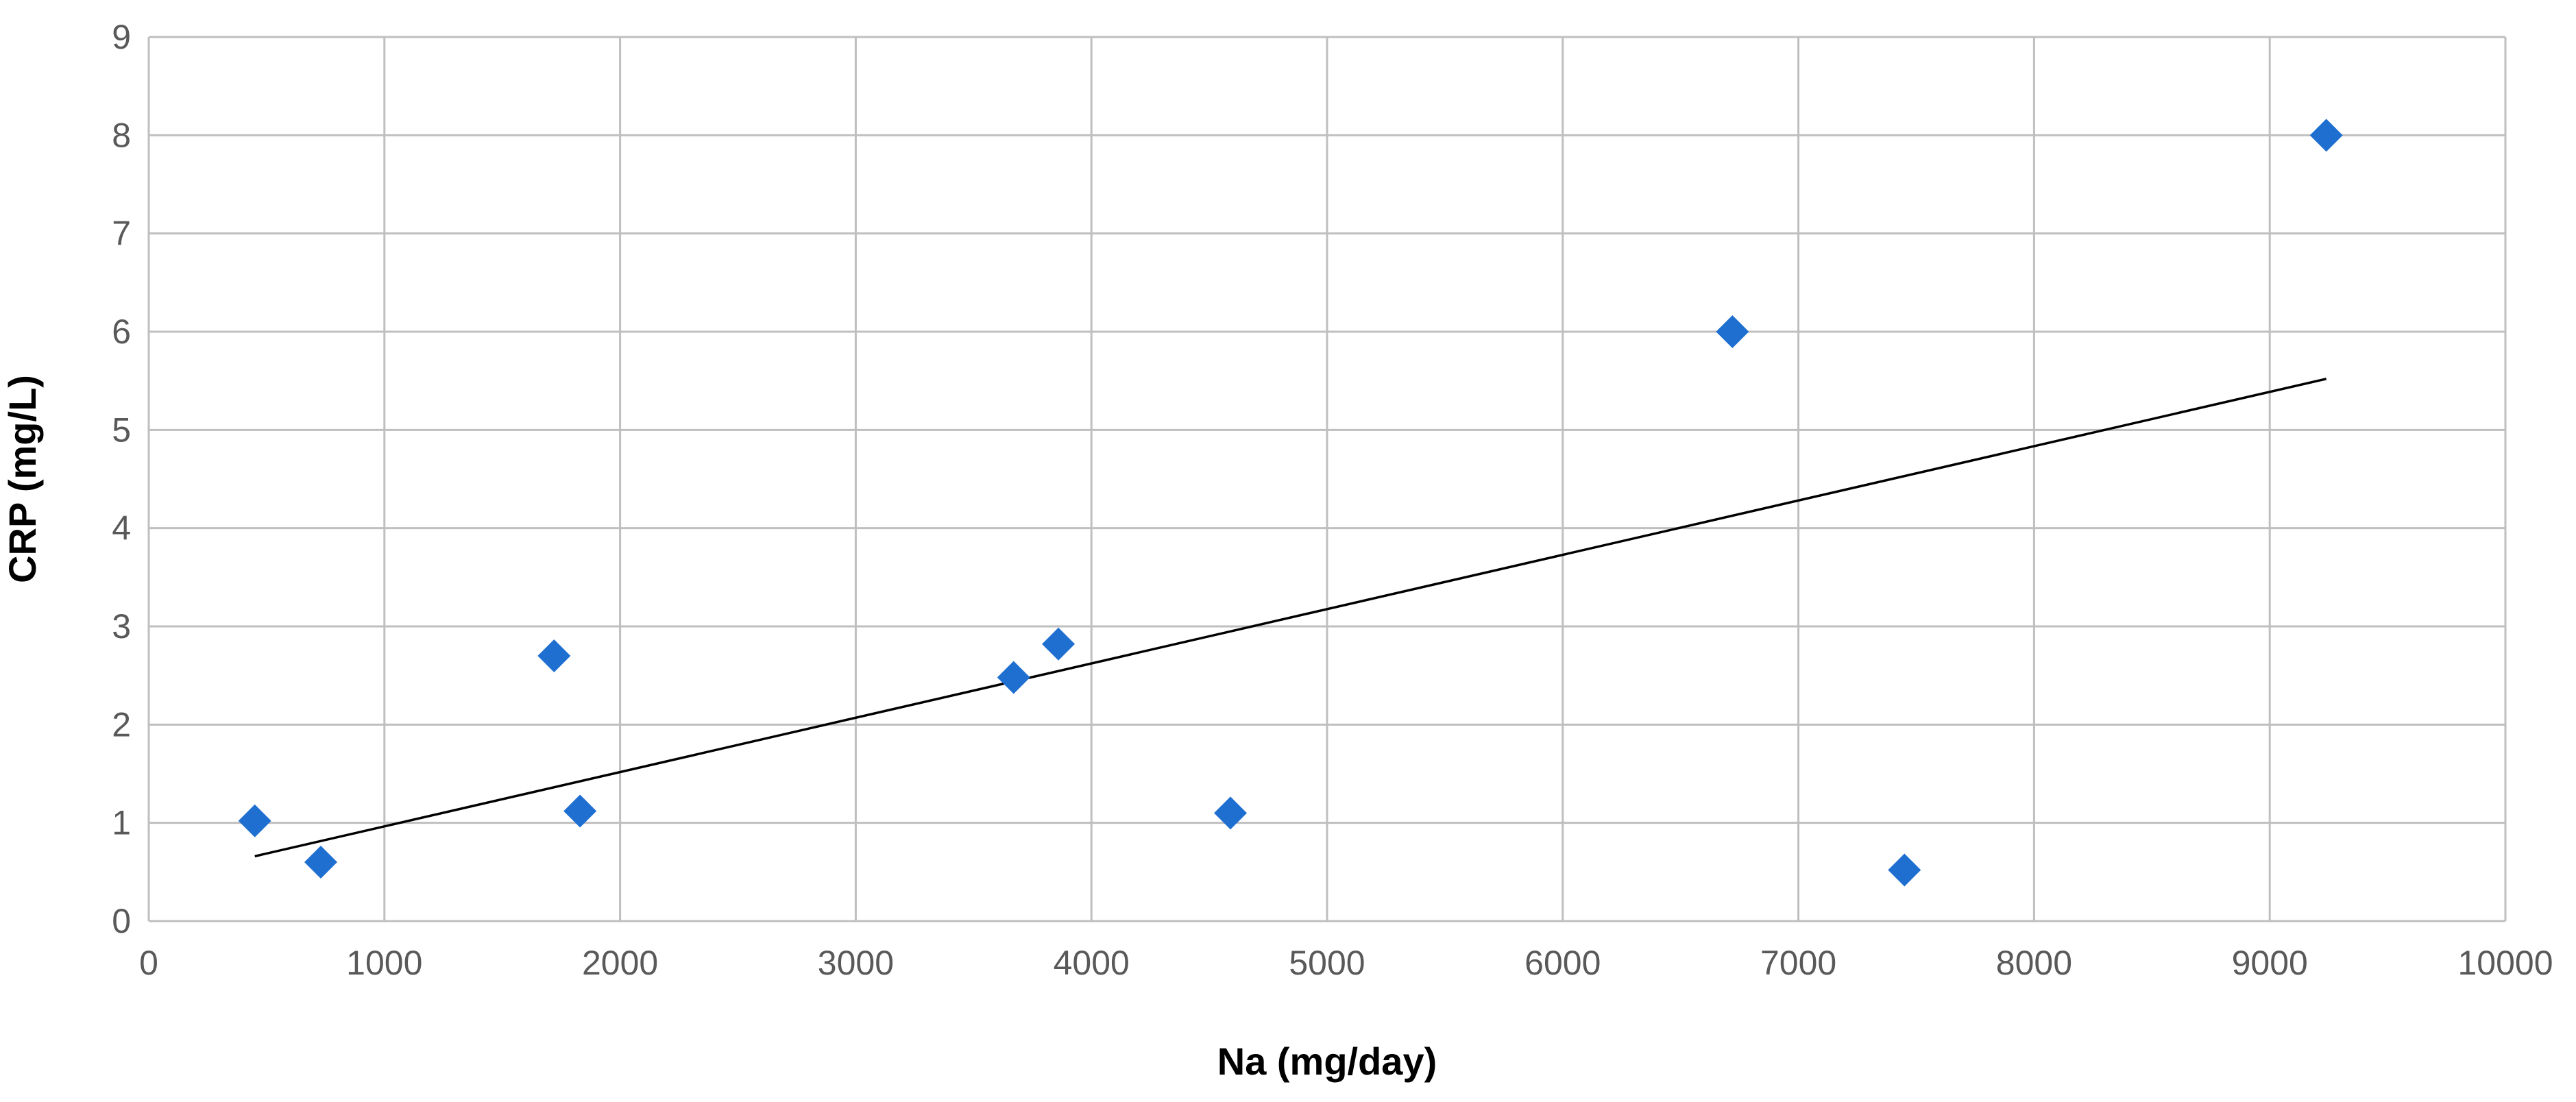  Describe the element at coordinates (620, 963) in the screenshot. I see `x-tick-label: 2000` at that location.